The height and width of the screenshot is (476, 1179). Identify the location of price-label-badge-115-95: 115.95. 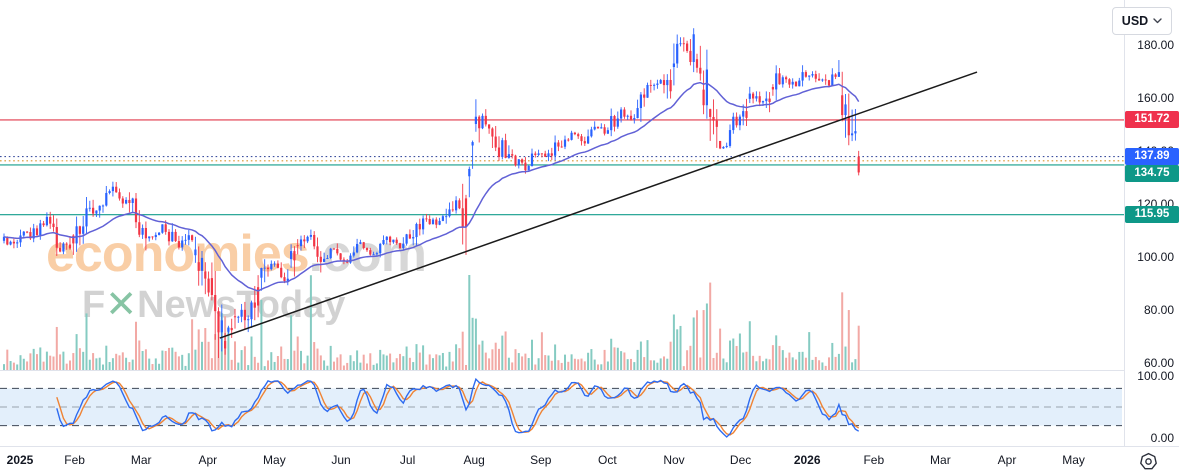
(1152, 215).